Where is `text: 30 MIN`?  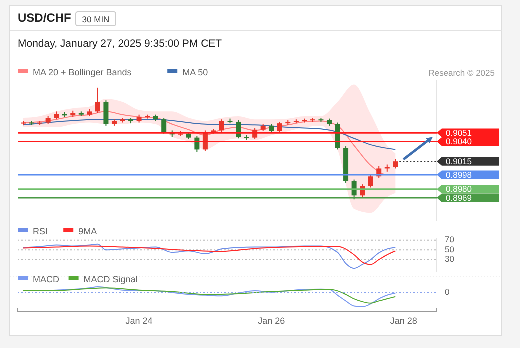
text: 30 MIN is located at coordinates (96, 19).